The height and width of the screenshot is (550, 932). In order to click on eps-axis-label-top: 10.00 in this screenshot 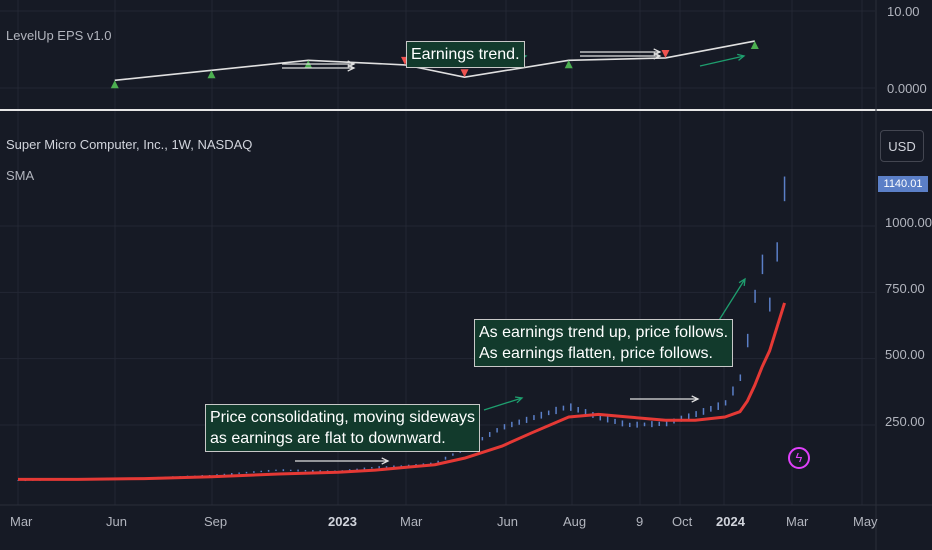, I will do `click(903, 11)`.